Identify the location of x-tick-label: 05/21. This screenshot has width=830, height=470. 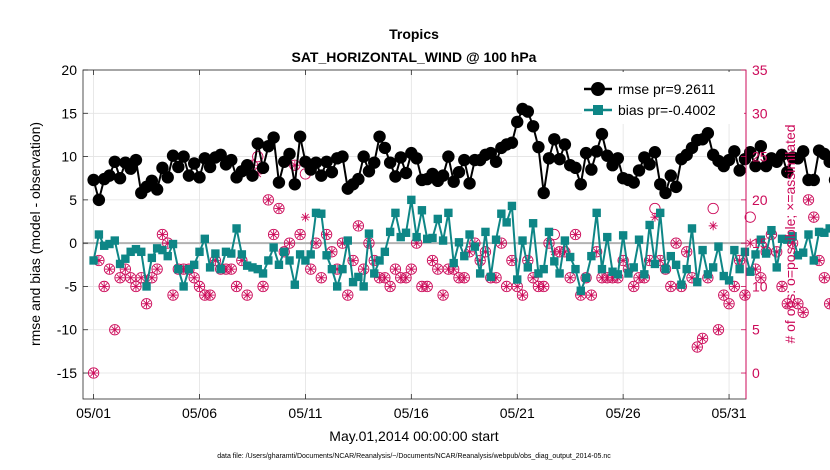
(517, 413).